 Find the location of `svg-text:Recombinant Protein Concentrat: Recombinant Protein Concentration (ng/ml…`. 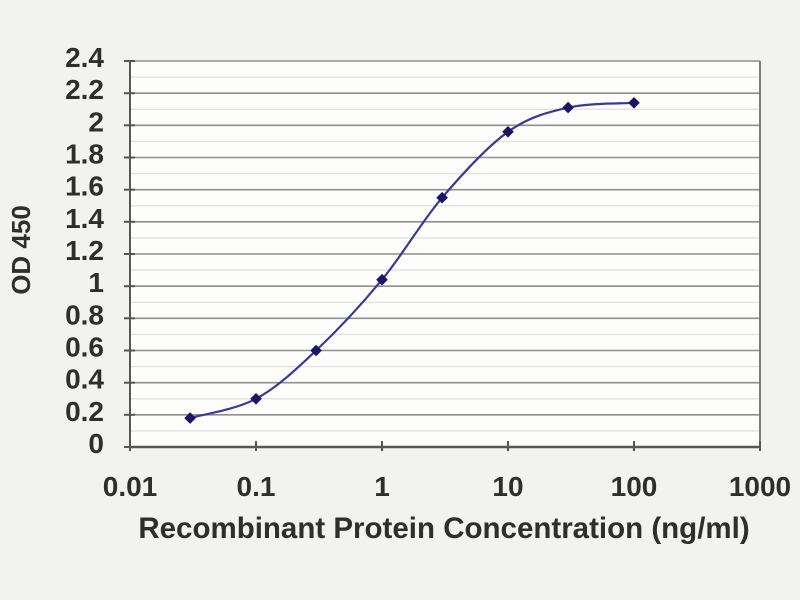

svg-text:Recombinant Protein Concentrat: Recombinant Protein Concentration (ng/ml… is located at coordinates (443, 528).